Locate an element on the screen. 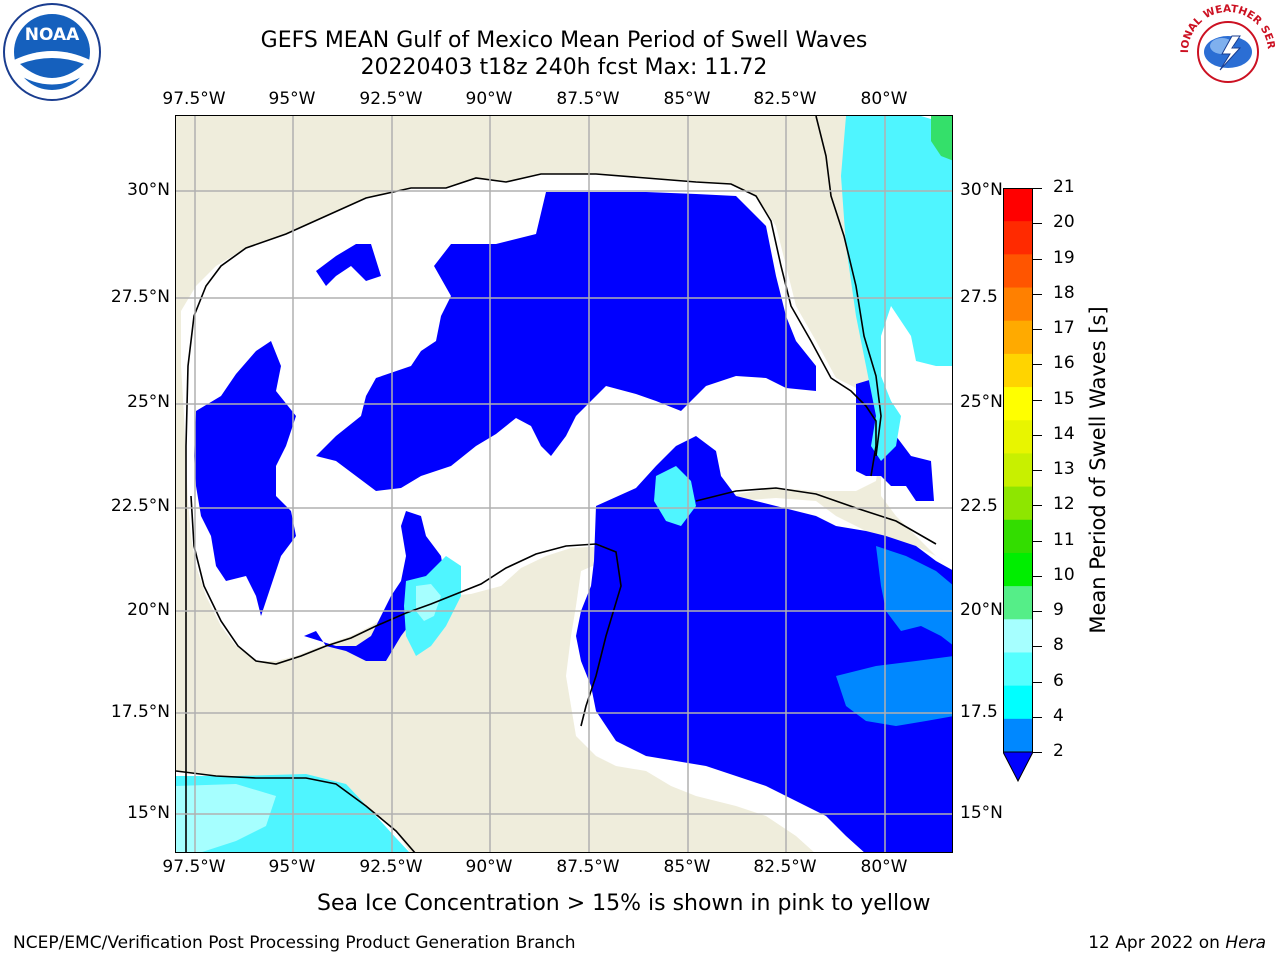  lon-tick-bottom: 97.5°W is located at coordinates (194, 867).